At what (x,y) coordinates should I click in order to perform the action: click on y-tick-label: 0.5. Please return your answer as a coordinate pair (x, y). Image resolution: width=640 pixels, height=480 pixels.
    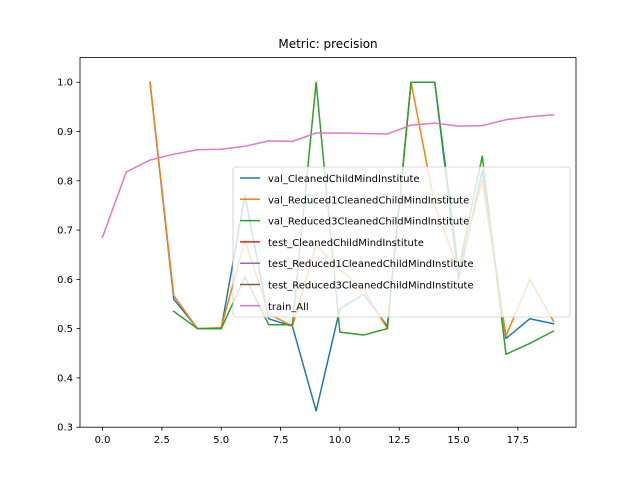
    Looking at the image, I should click on (65, 329).